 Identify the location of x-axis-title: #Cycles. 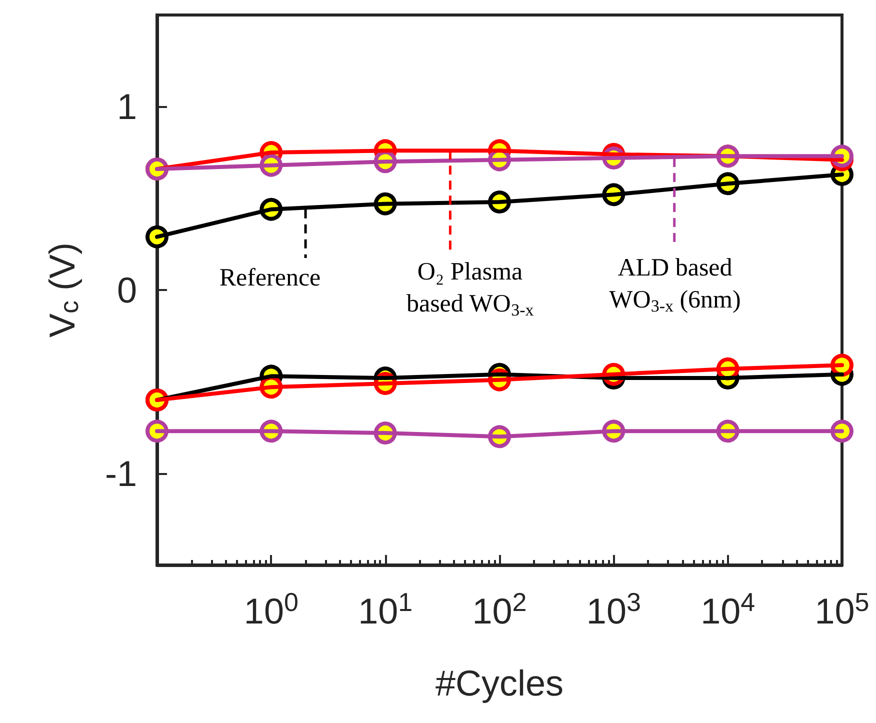
(499, 683).